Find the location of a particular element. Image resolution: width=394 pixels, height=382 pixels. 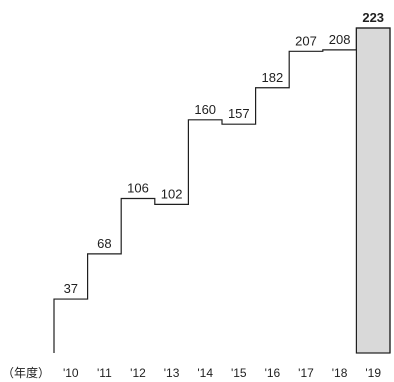

tick-label-14: '14 is located at coordinates (205, 373).